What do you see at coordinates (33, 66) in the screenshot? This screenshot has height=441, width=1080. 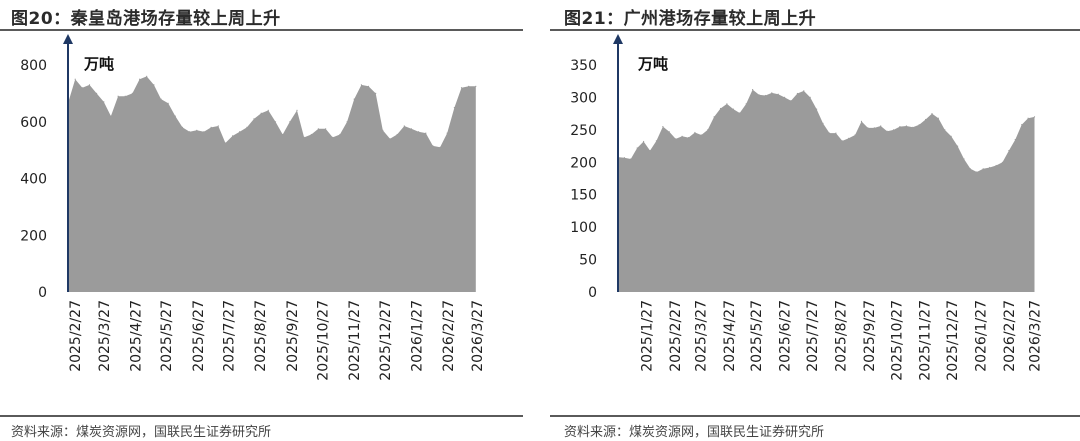 I see `y-tick-label: 800` at bounding box center [33, 66].